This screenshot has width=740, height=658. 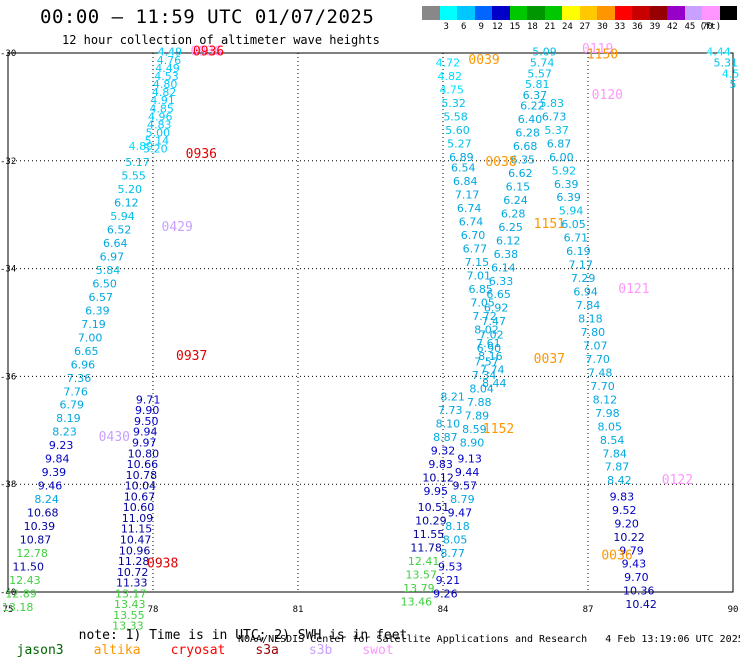 I want to click on satellite-legend-swot: swot, so click(x=378, y=650).